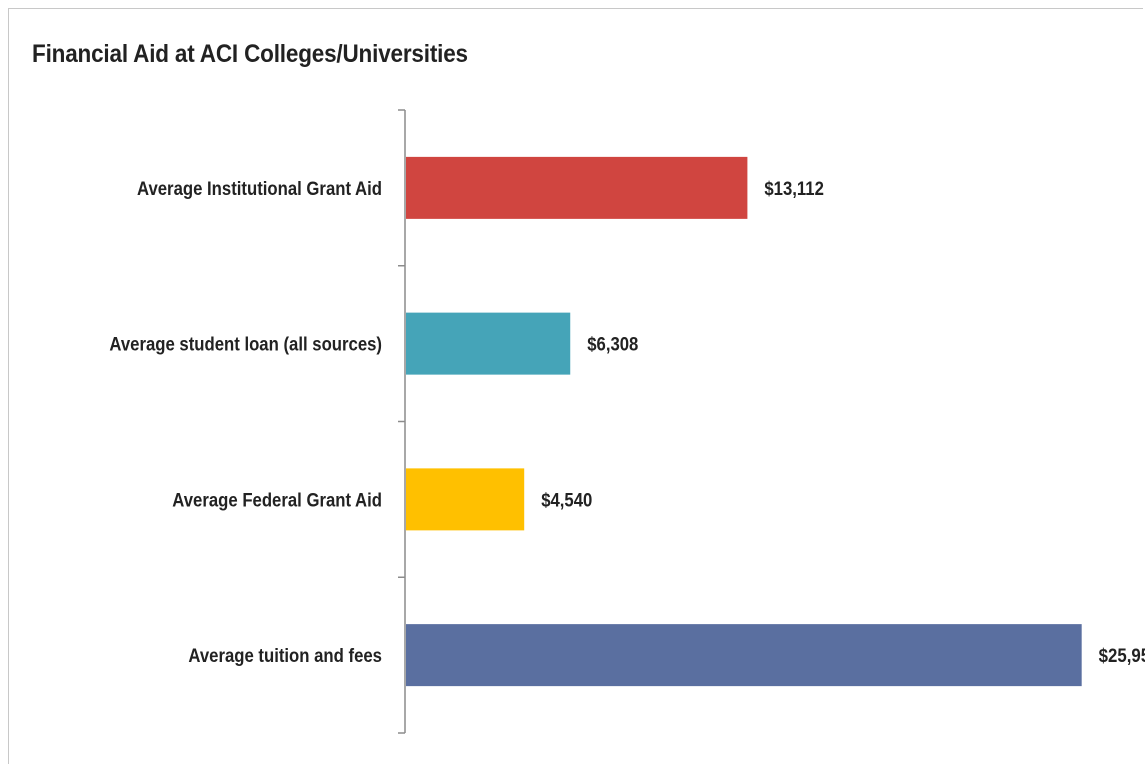  Describe the element at coordinates (277, 500) in the screenshot. I see `category-label: Average Federal Grant Aid` at that location.